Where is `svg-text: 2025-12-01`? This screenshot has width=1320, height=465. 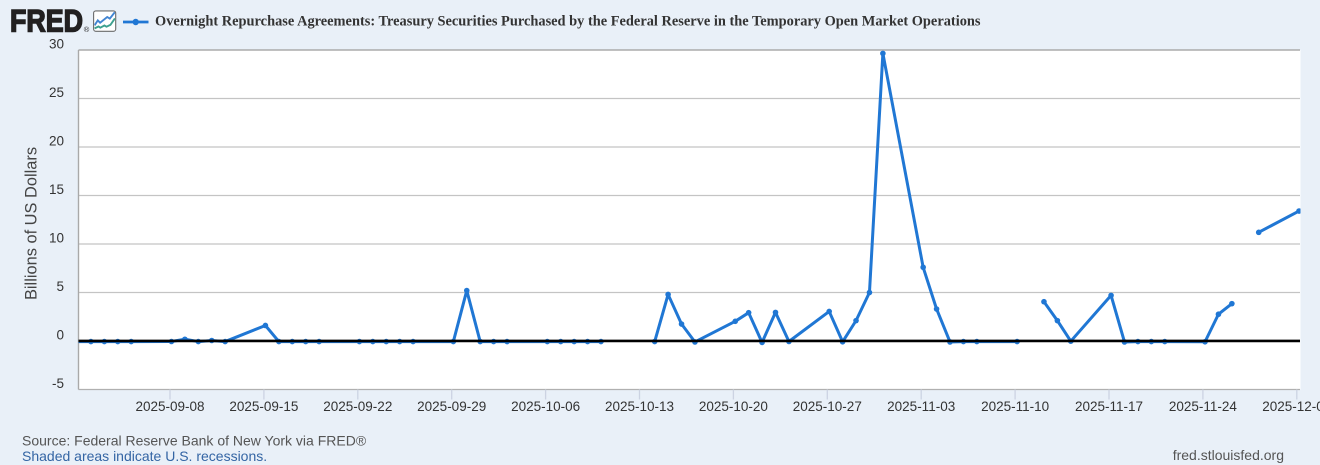
svg-text: 2025-12-01 is located at coordinates (1291, 406).